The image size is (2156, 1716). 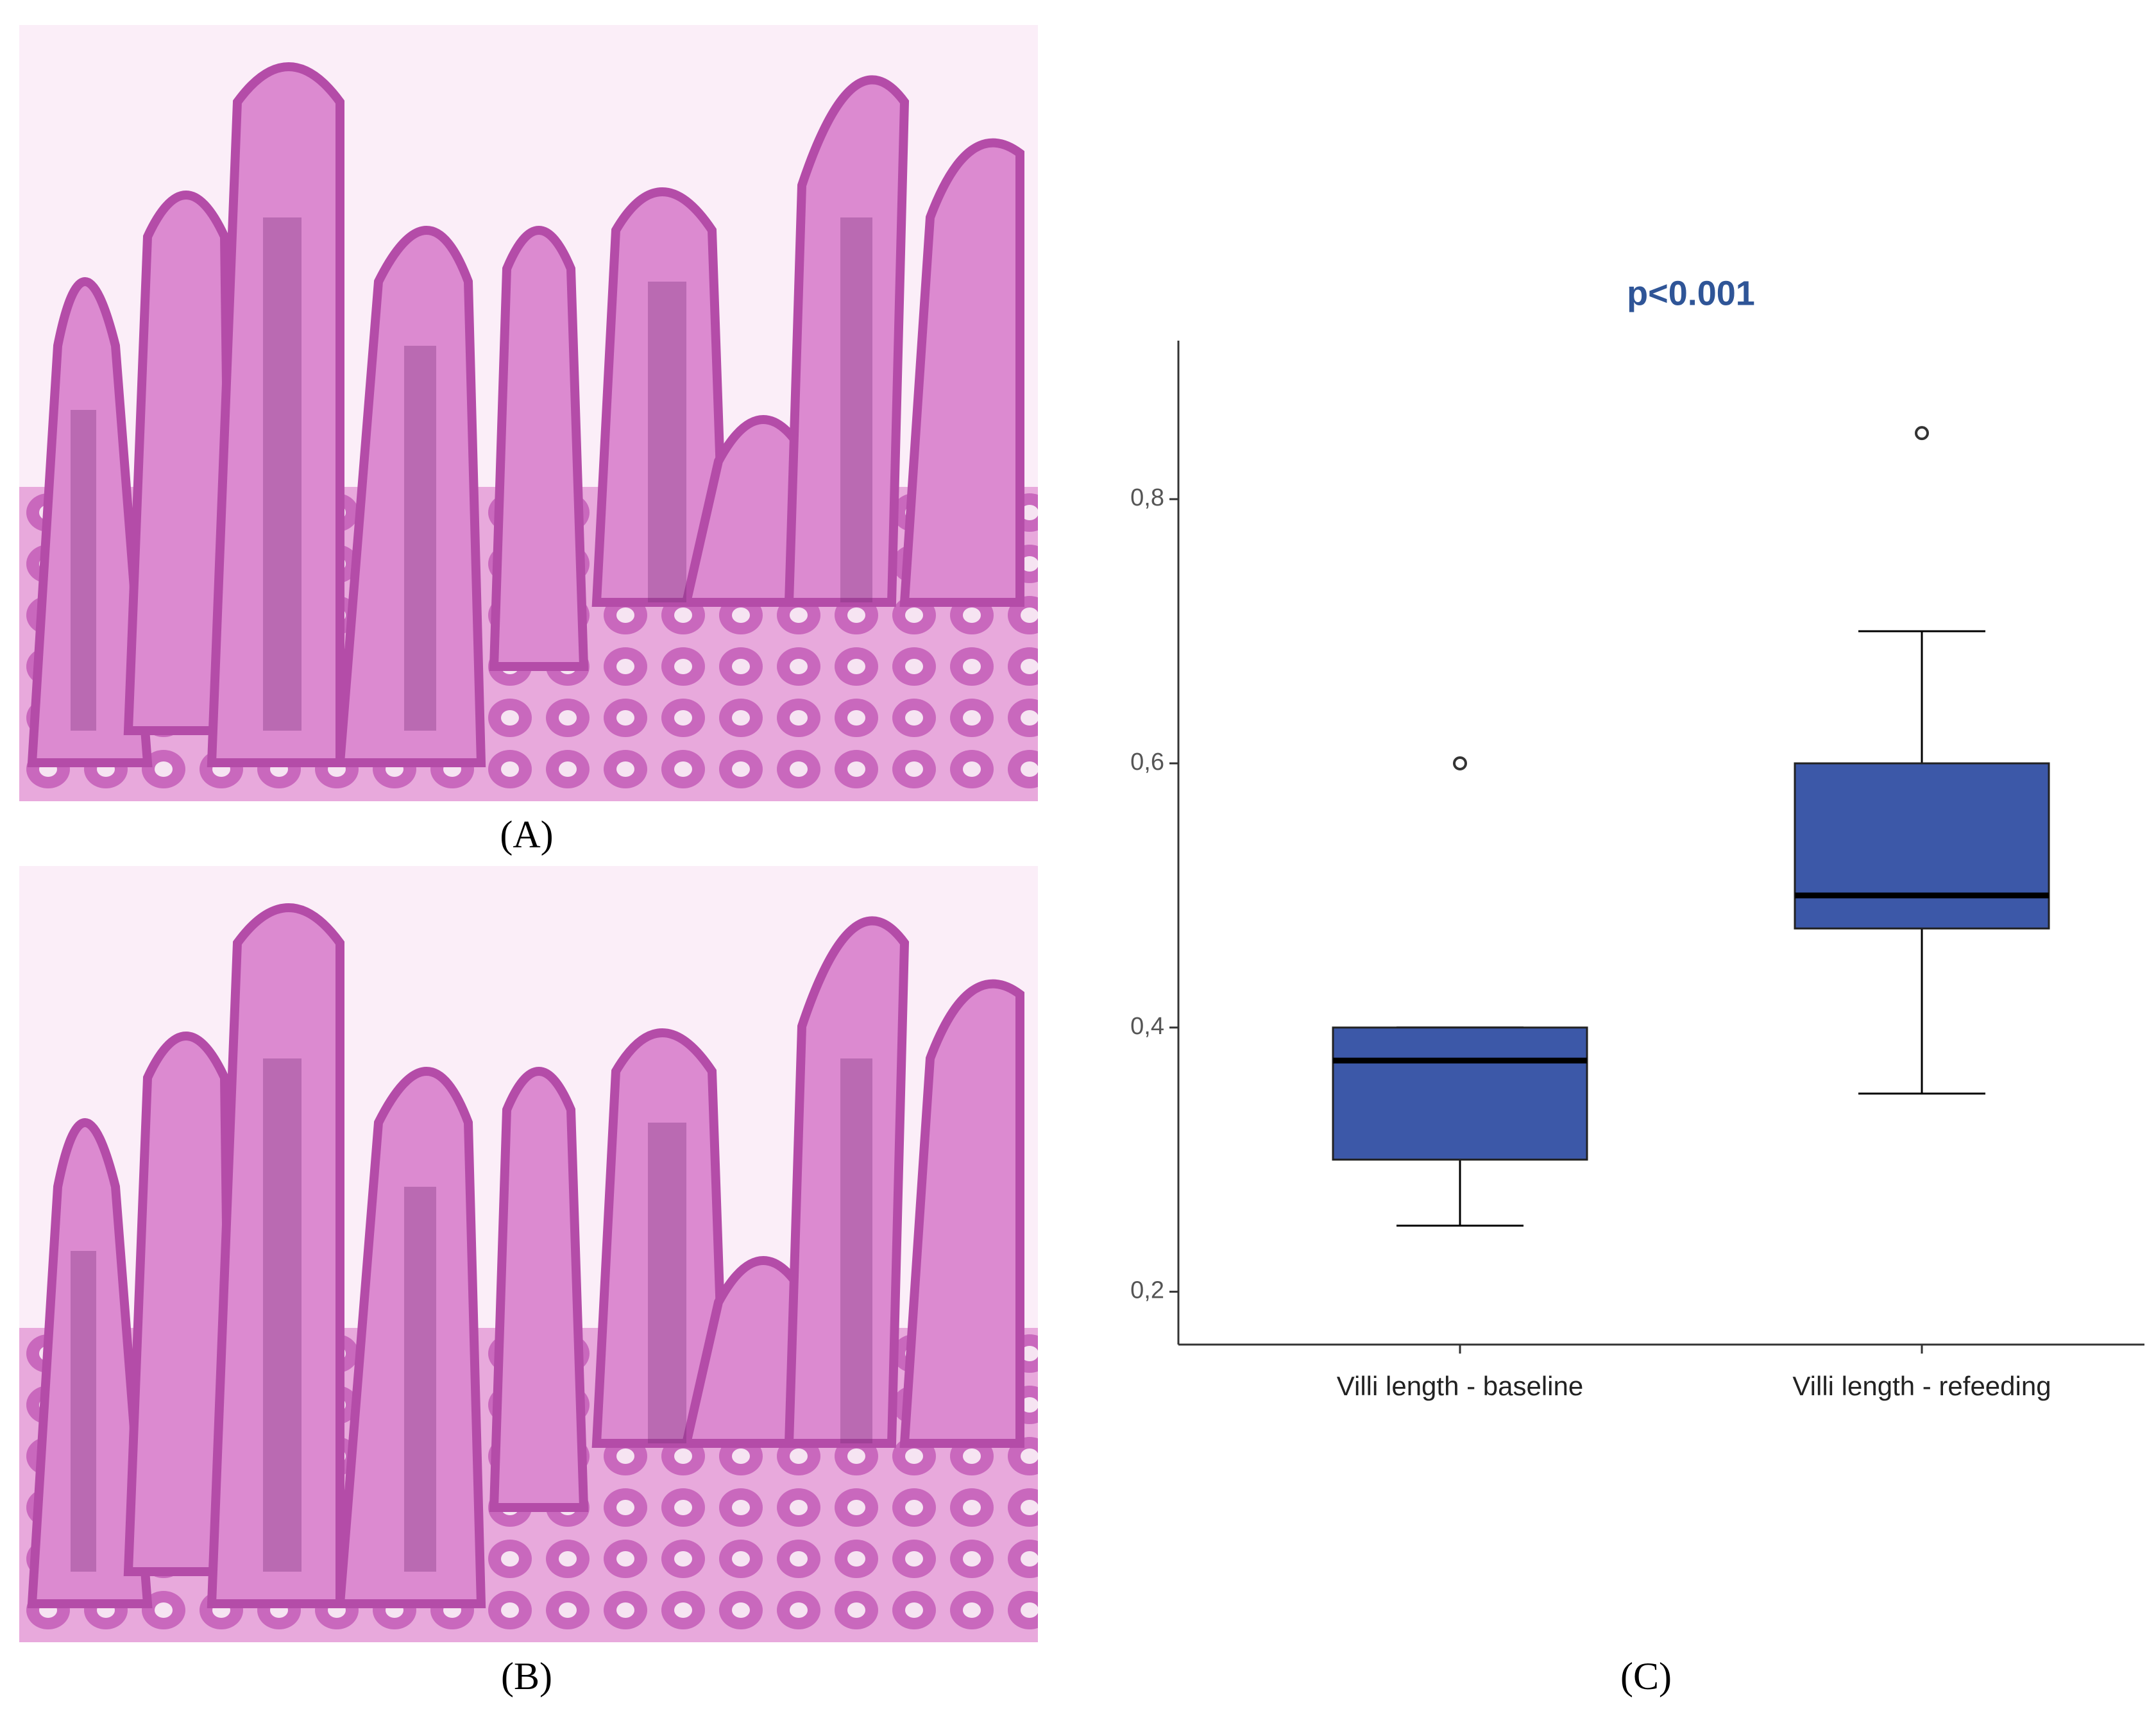 What do you see at coordinates (527, 1676) in the screenshot?
I see `panel-label: (B)` at bounding box center [527, 1676].